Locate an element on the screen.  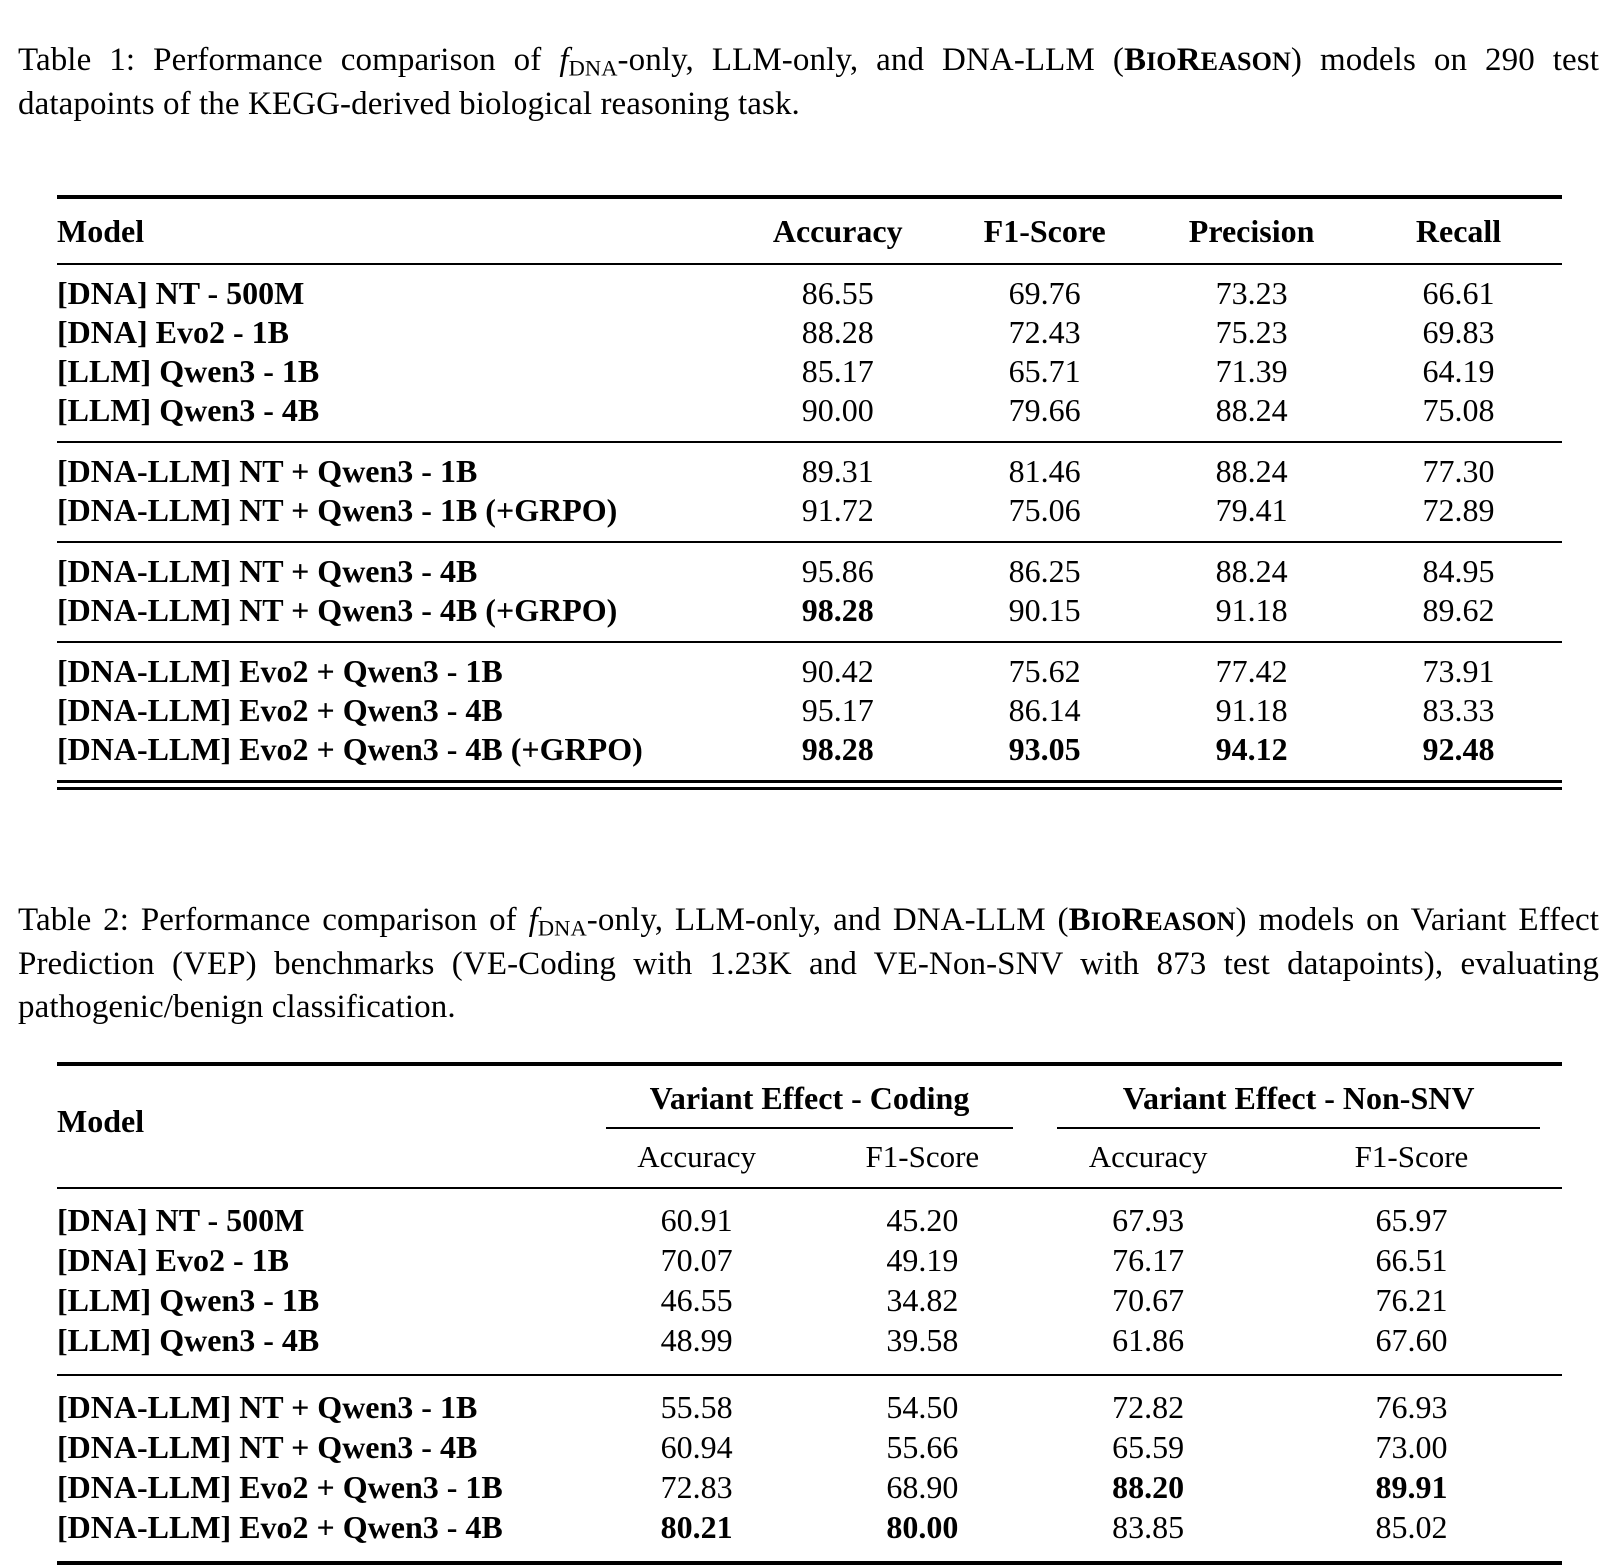
metric-value-cell: 65.59 is located at coordinates (1148, 1447).